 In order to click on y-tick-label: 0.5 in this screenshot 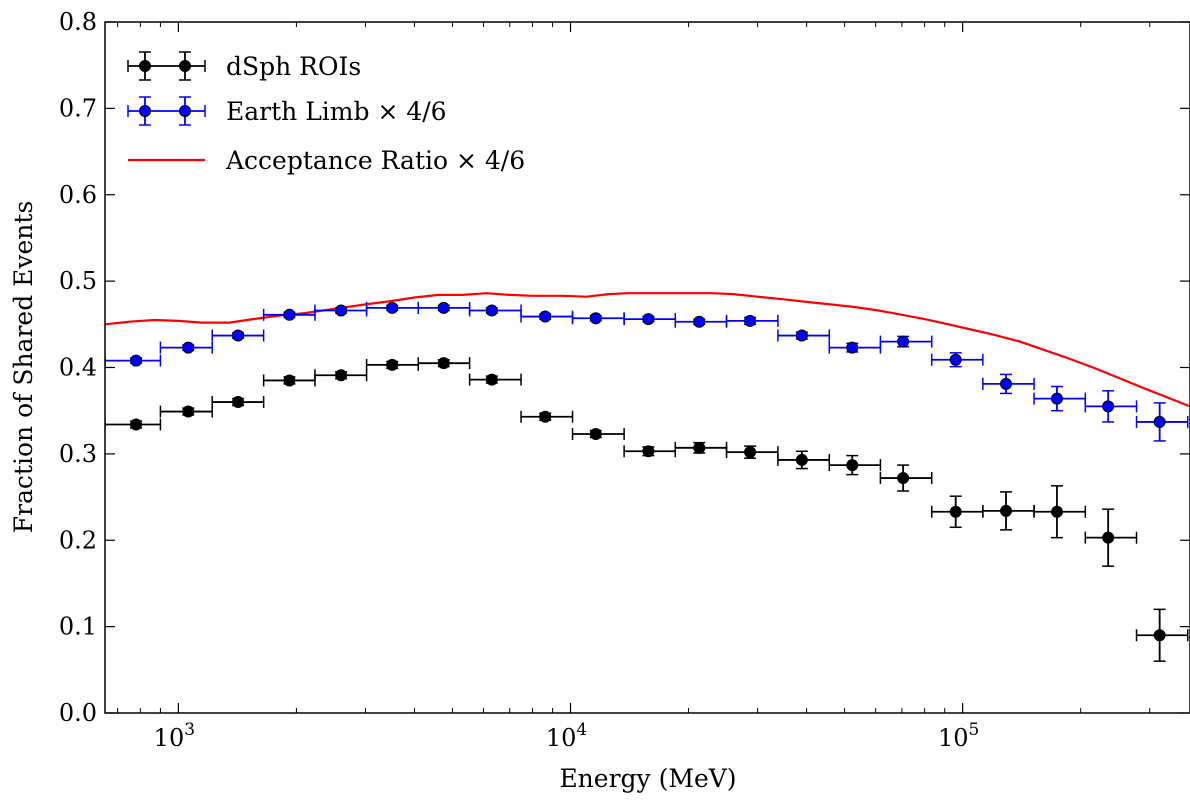, I will do `click(78, 281)`.